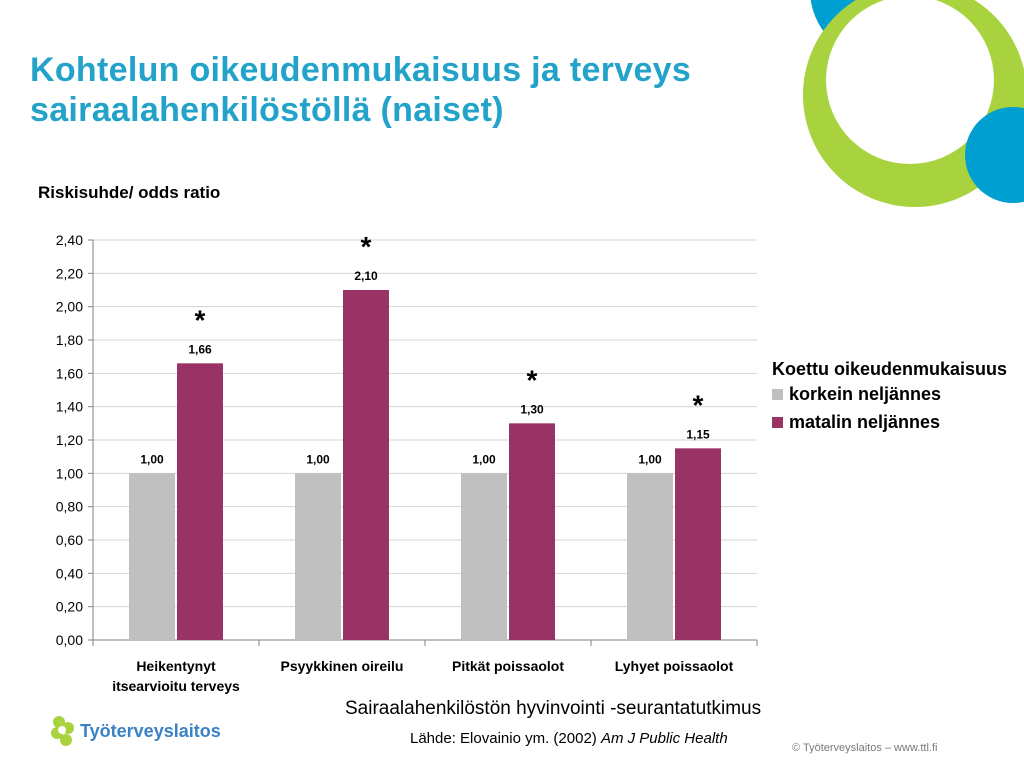 The height and width of the screenshot is (768, 1024). Describe the element at coordinates (698, 434) in the screenshot. I see `data-label-matalin: 1,15` at that location.